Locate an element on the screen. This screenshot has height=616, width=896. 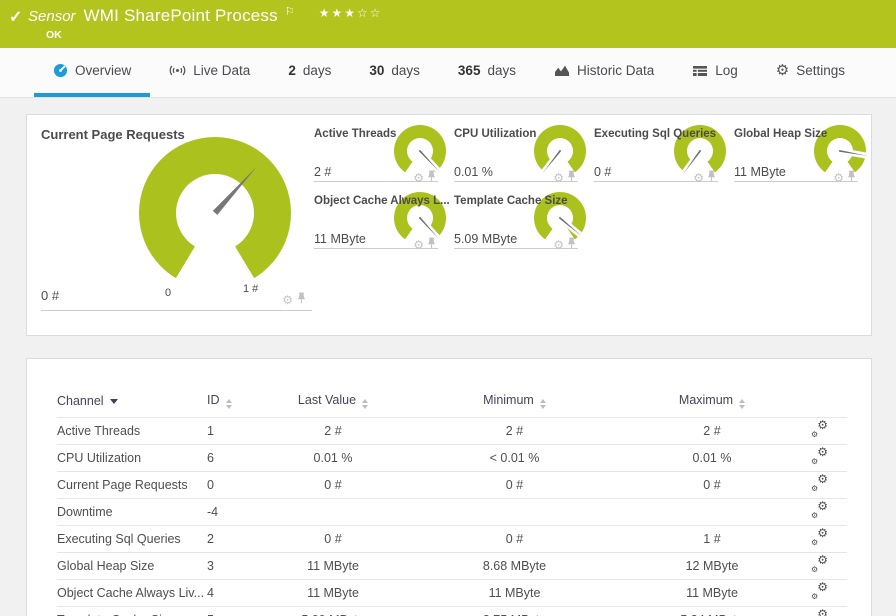
gauge-cell-active-threads: Active Threads 2 # ⚙ is located at coordinates (382, 158).